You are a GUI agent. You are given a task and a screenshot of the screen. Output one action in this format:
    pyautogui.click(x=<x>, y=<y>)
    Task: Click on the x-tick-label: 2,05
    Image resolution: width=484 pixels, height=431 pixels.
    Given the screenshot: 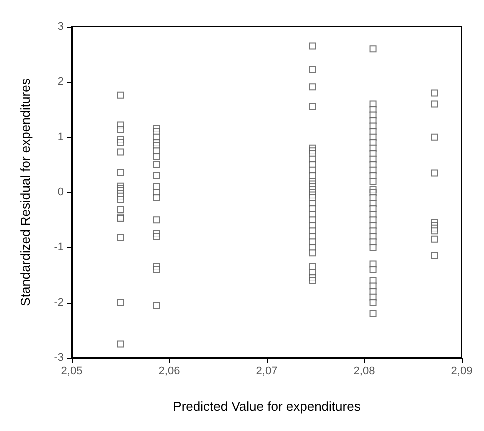 What is the action you would take?
    pyautogui.click(x=72, y=372)
    